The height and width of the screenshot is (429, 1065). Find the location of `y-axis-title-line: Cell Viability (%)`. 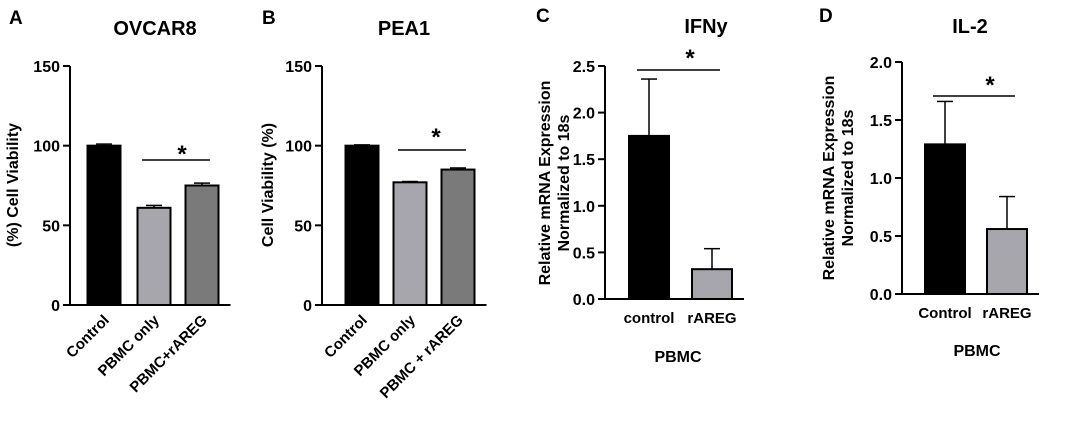

y-axis-title-line: Cell Viability (%) is located at coordinates (268, 185).